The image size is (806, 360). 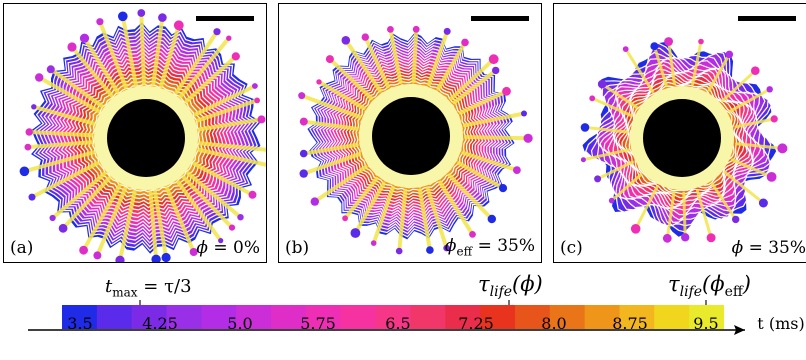 I want to click on tick-label: 8.75, so click(x=630, y=323).